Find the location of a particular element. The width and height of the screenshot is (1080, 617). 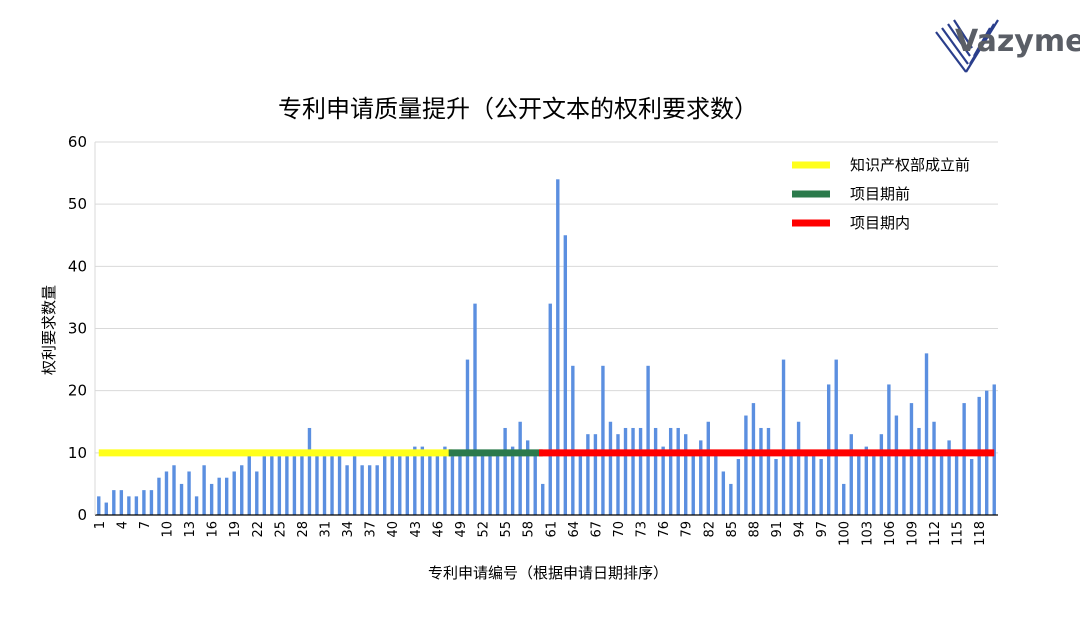

brand-name: Vazyme is located at coordinates (1017, 41).